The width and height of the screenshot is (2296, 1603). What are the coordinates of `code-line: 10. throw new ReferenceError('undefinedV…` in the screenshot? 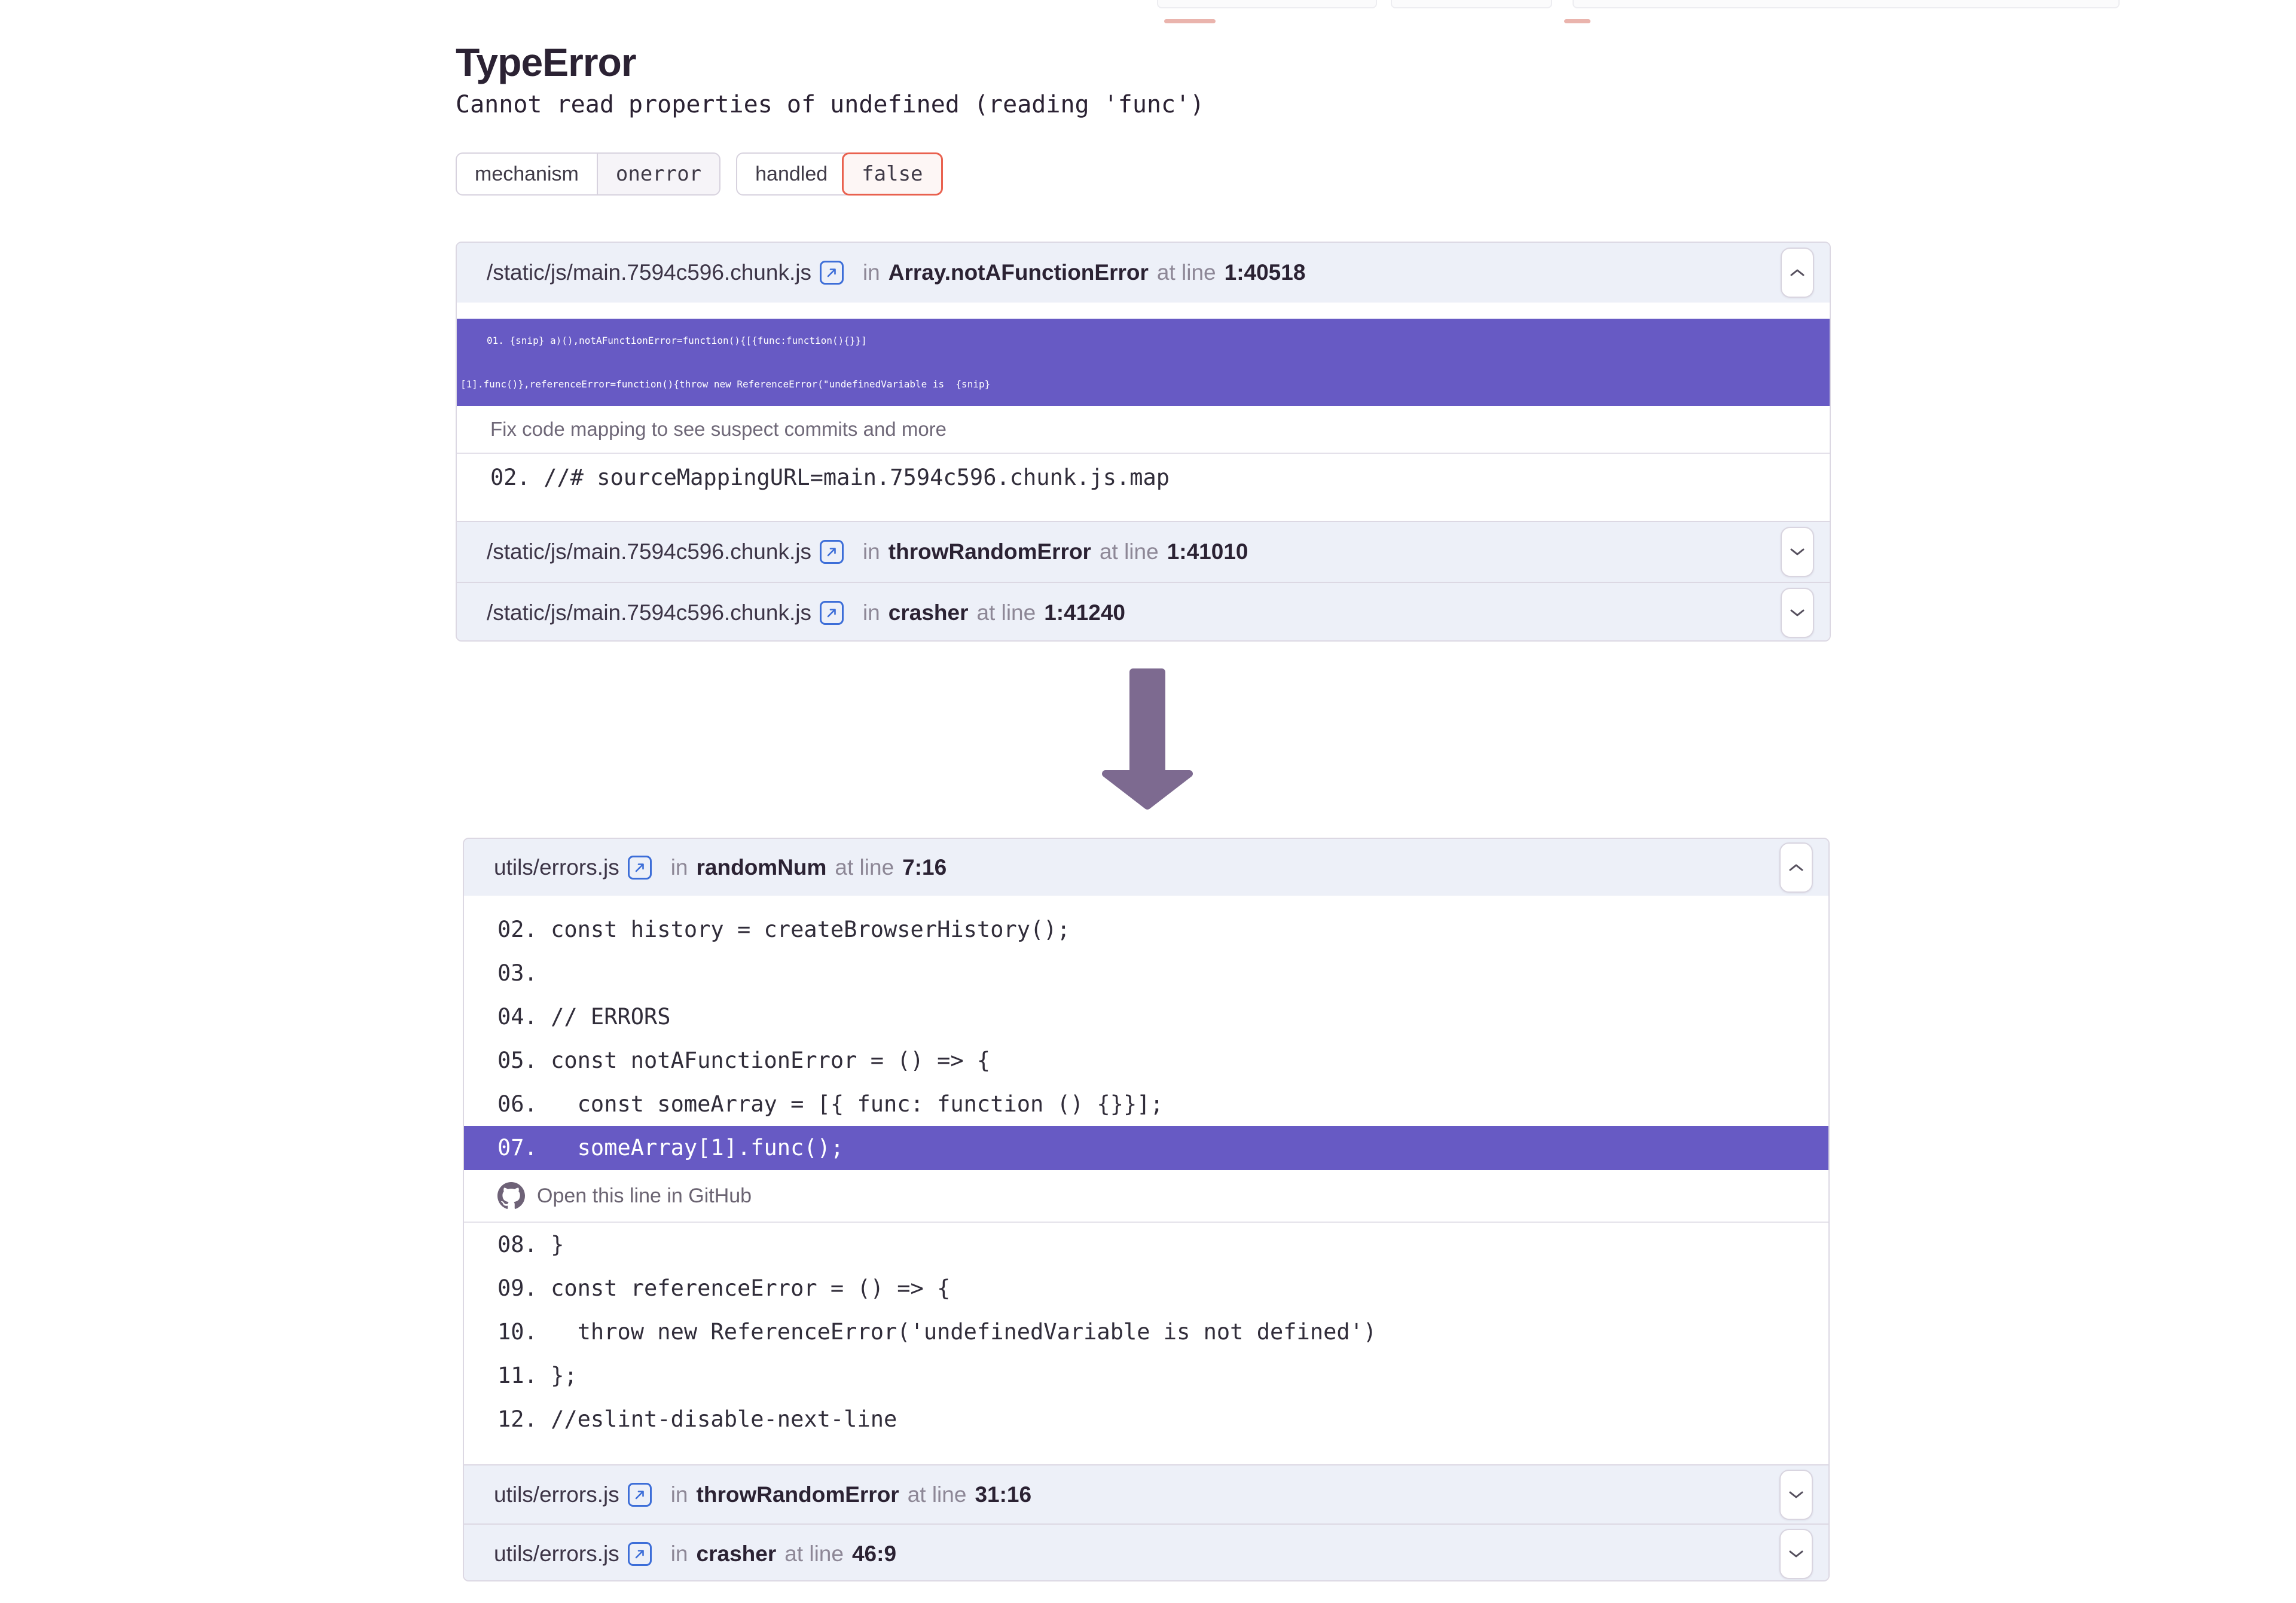 It's located at (937, 1332).